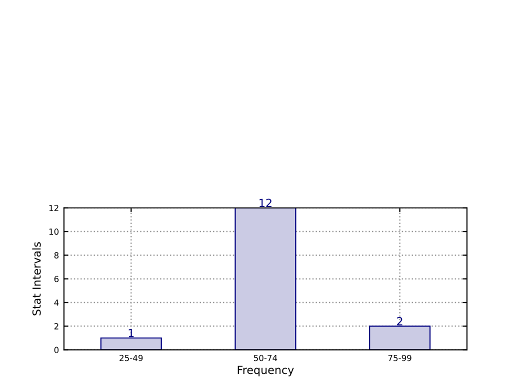 This screenshot has width=520, height=390. Describe the element at coordinates (266, 371) in the screenshot. I see `x-axis-title: Frequency` at that location.